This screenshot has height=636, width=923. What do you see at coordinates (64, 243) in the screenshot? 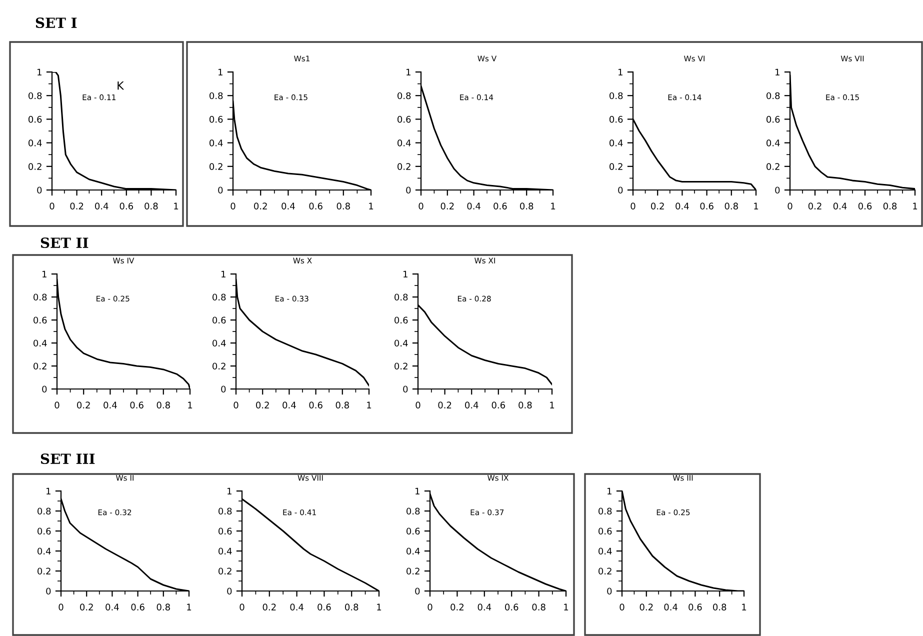
I see `text: SET II` at bounding box center [64, 243].